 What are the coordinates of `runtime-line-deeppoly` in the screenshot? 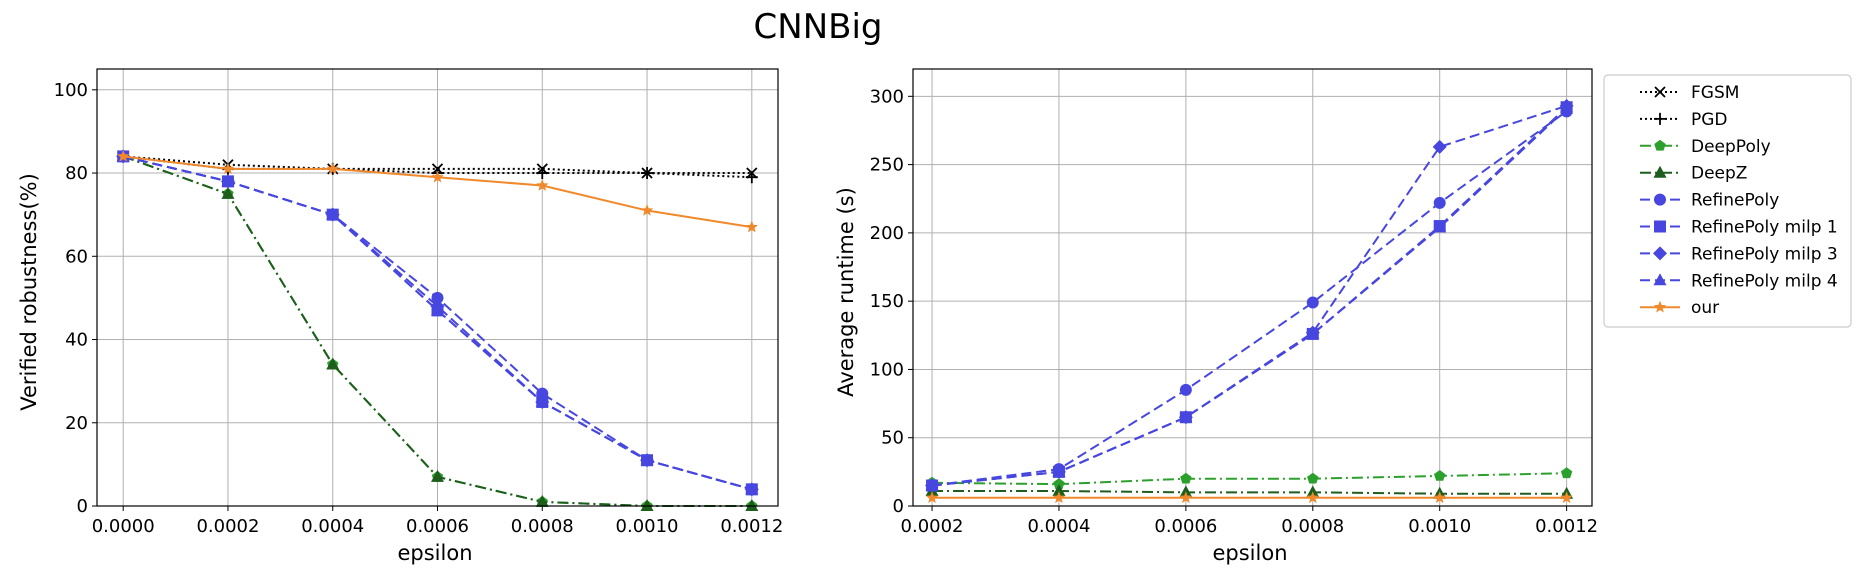 It's located at (1249, 479).